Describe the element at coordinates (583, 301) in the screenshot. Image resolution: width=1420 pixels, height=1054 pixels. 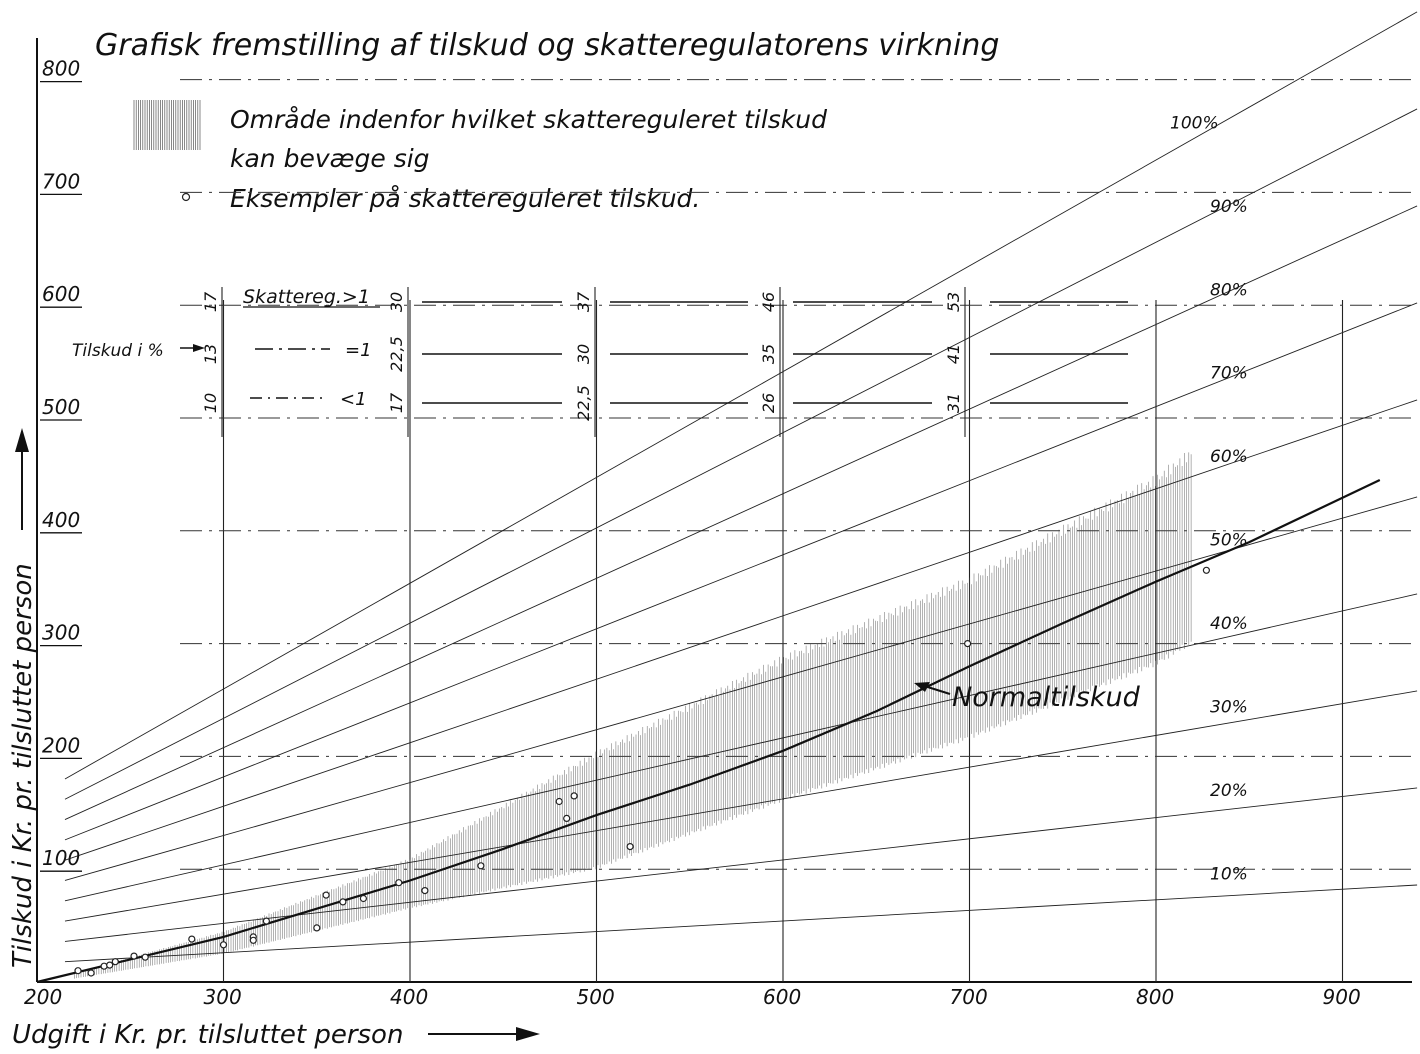
I see `table-value-c2-r0: 37` at that location.